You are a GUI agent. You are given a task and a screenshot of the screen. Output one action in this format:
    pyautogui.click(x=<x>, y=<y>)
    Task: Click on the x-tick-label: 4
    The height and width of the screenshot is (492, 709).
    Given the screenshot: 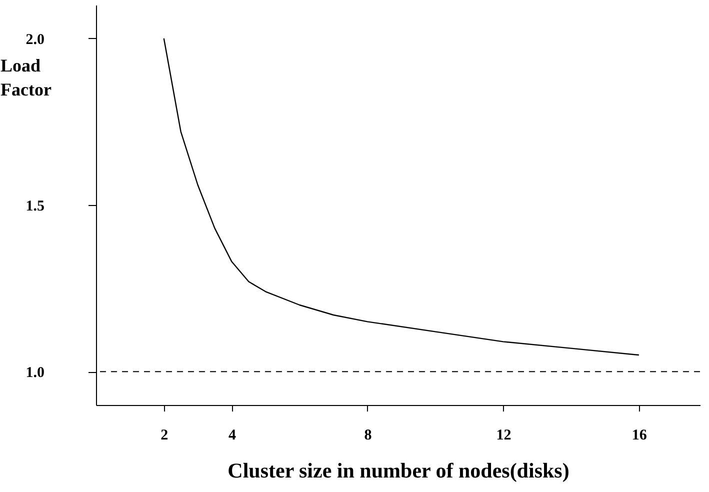 What is the action you would take?
    pyautogui.click(x=232, y=436)
    